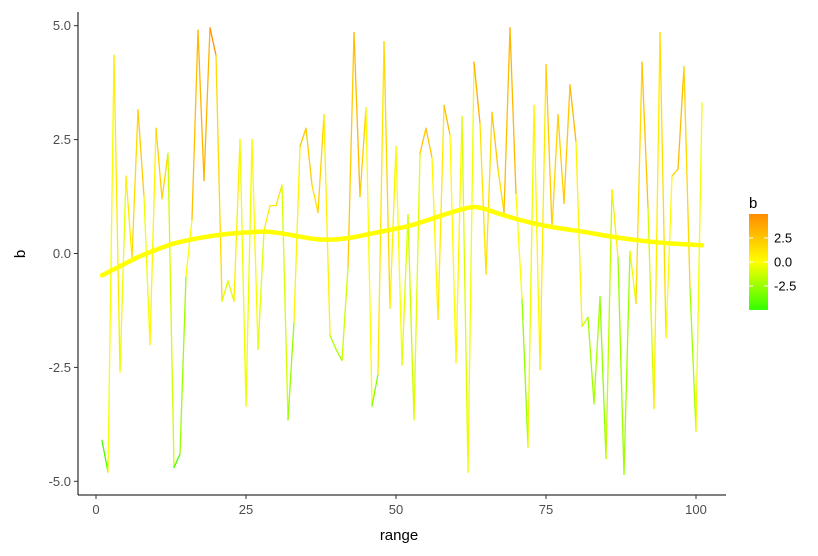 Image resolution: width=818 pixels, height=556 pixels. I want to click on legend-tick-label: -2.5, so click(785, 286).